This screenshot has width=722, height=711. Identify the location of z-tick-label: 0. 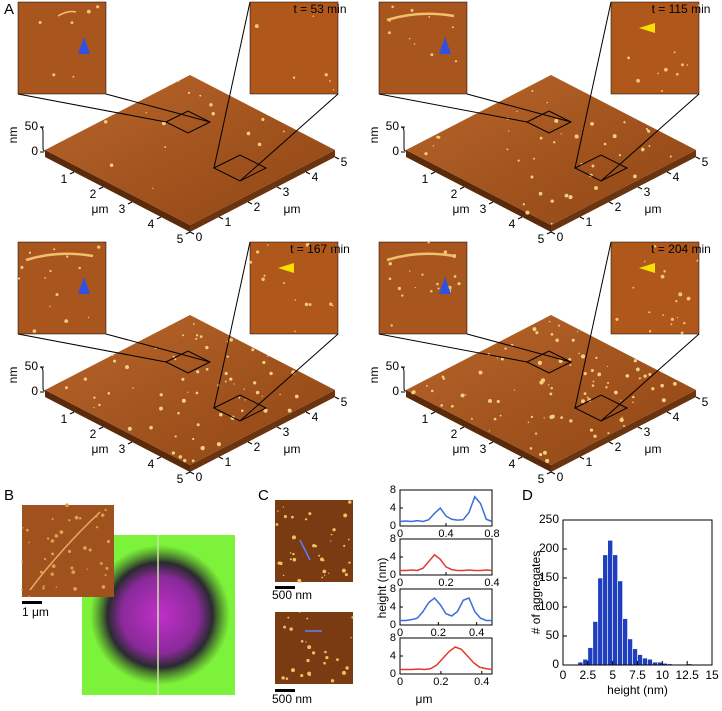
(34, 391).